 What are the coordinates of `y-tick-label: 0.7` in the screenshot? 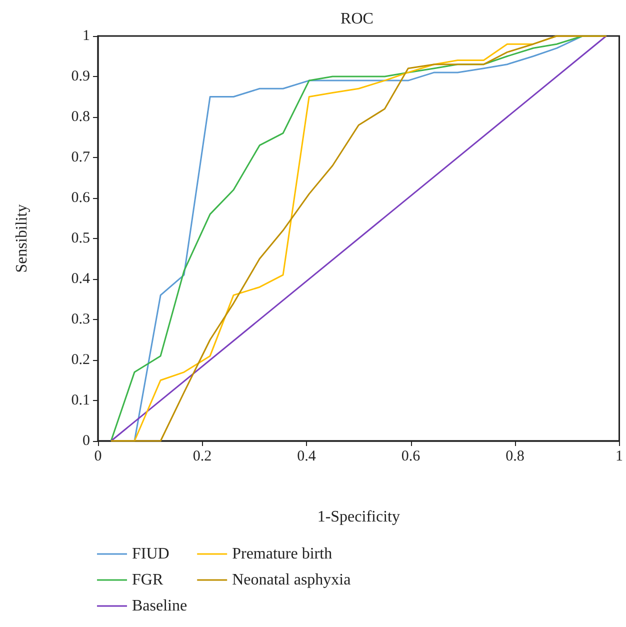 It's located at (80, 158).